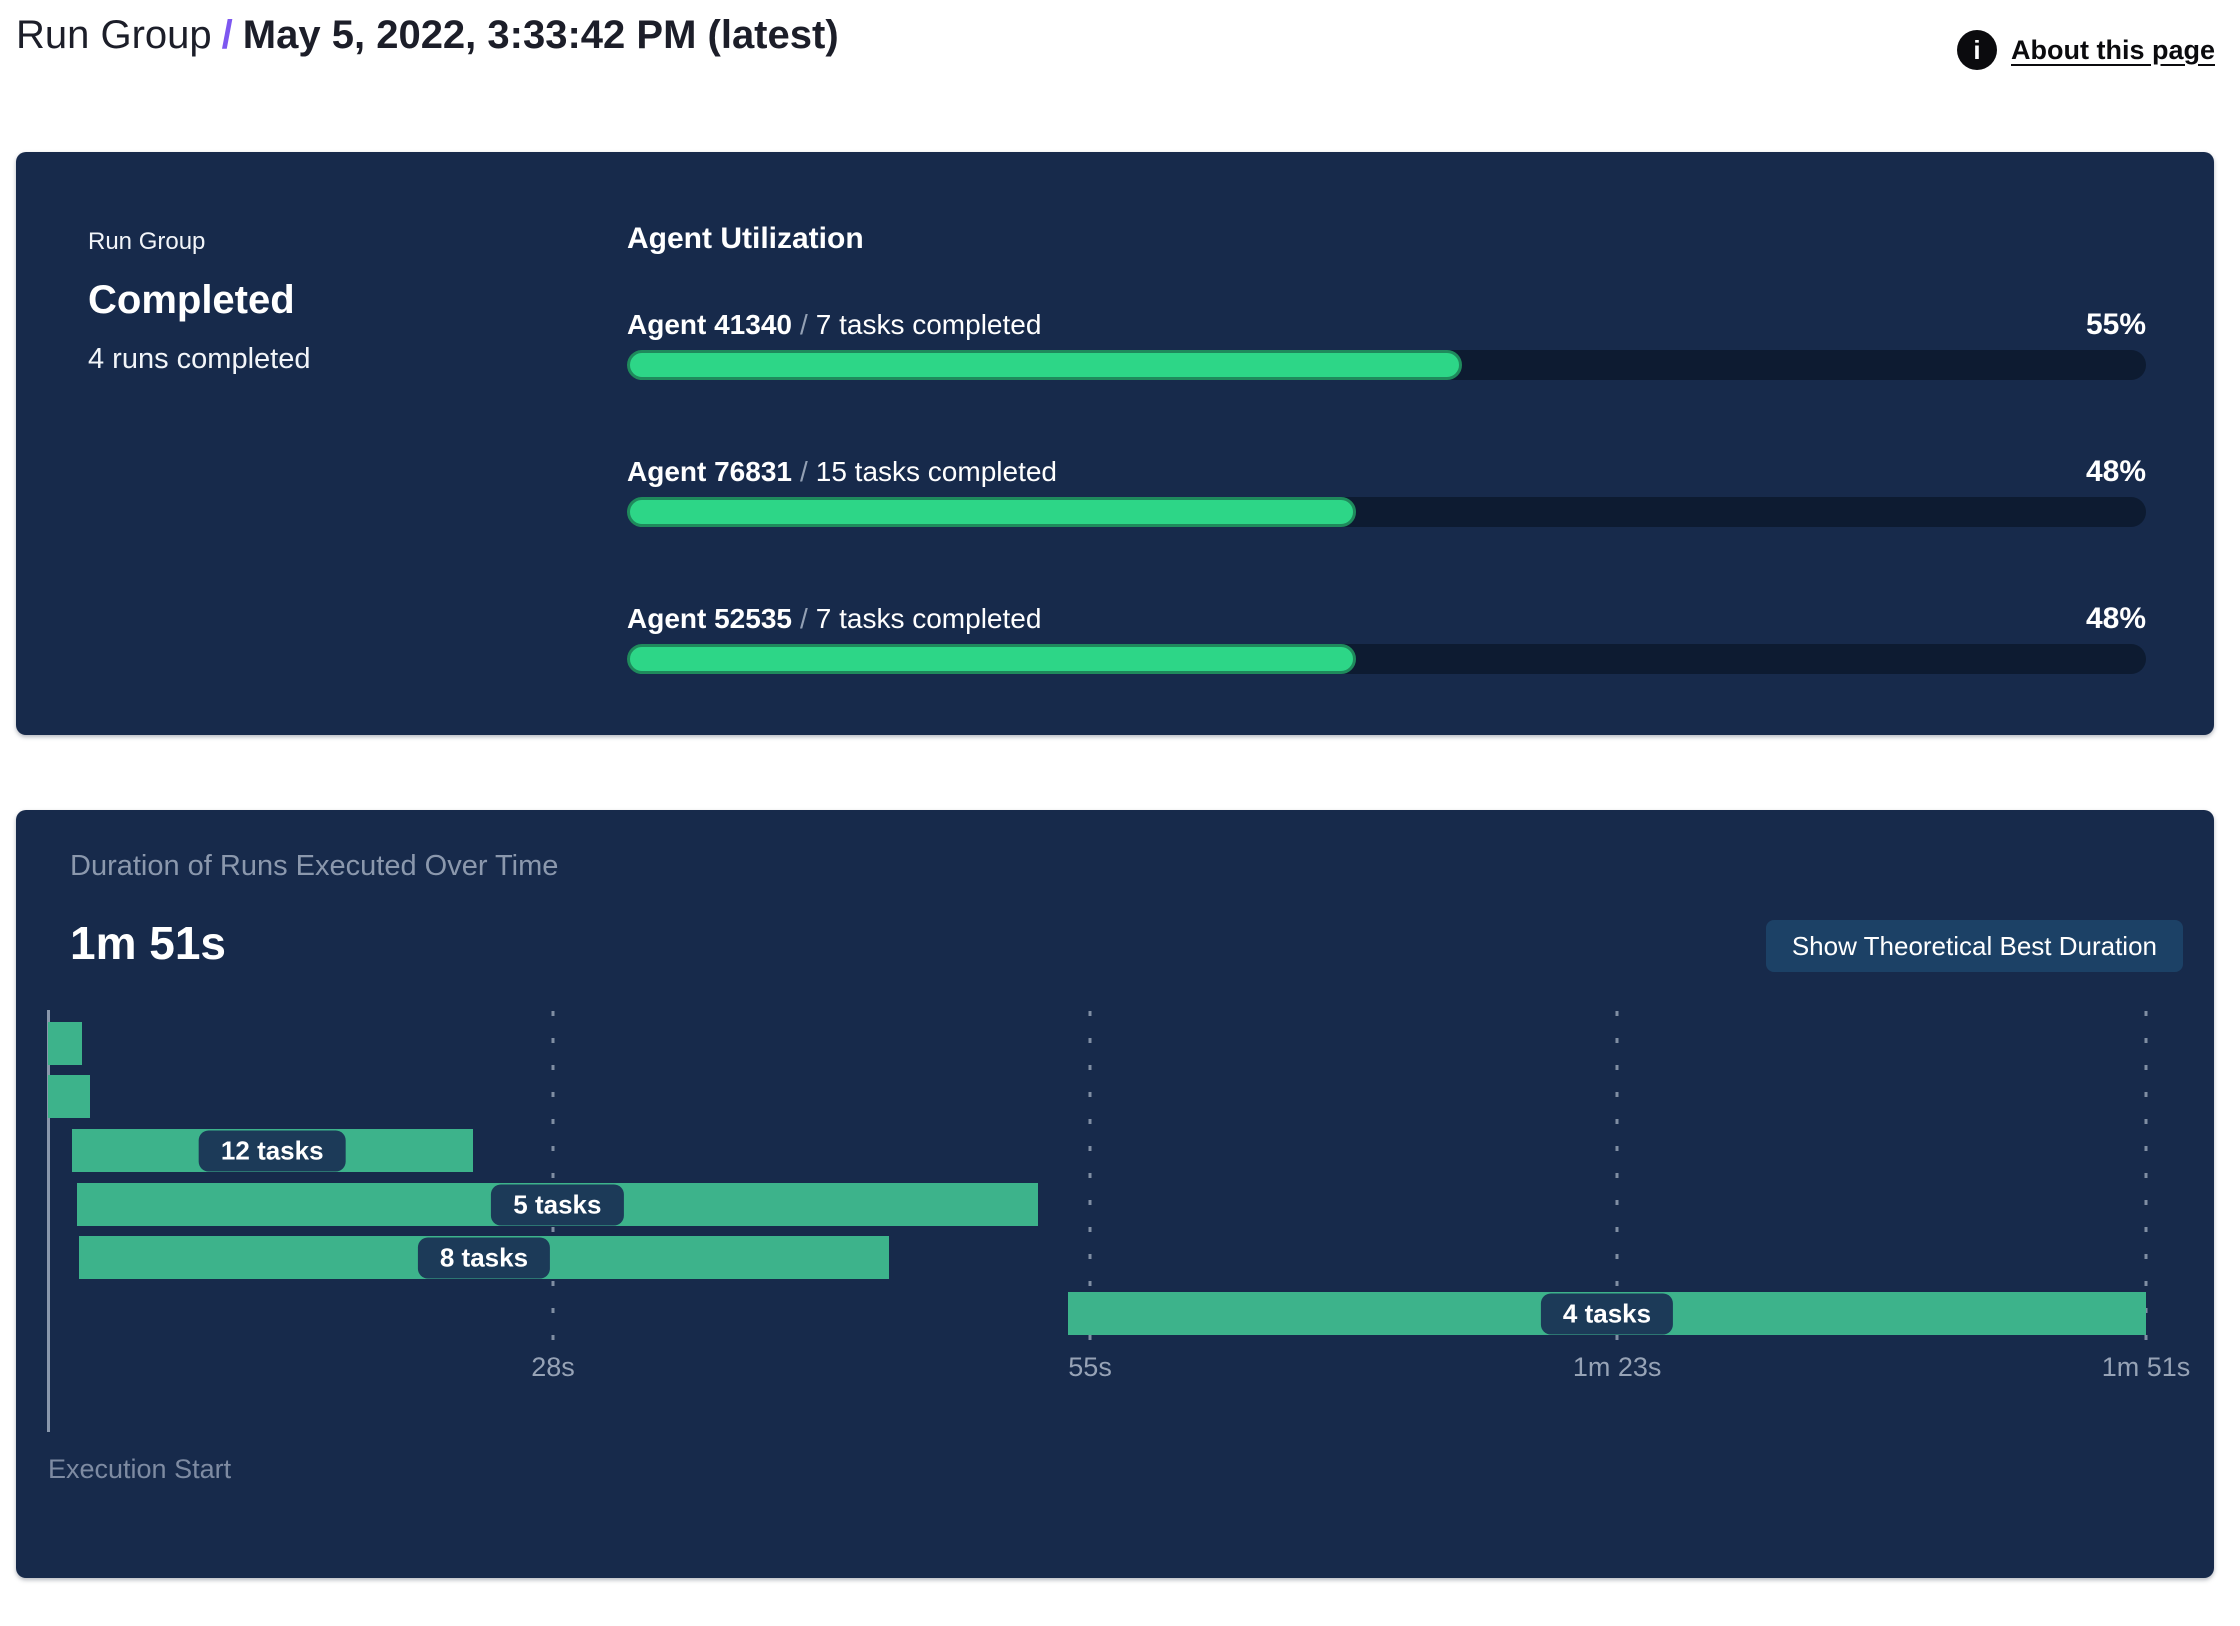 The width and height of the screenshot is (2240, 1626). Describe the element at coordinates (1386, 495) in the screenshot. I see `agent-row: Agent 76831/15 tasks completed 48%` at that location.